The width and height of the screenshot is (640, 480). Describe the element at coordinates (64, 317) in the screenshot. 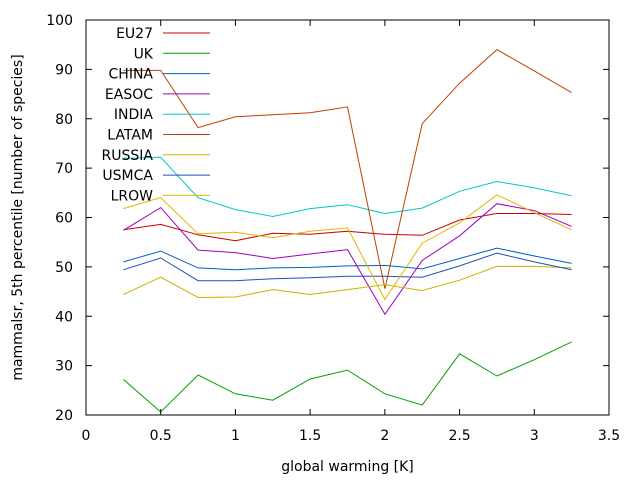

I see `y-tick-label: 40` at that location.